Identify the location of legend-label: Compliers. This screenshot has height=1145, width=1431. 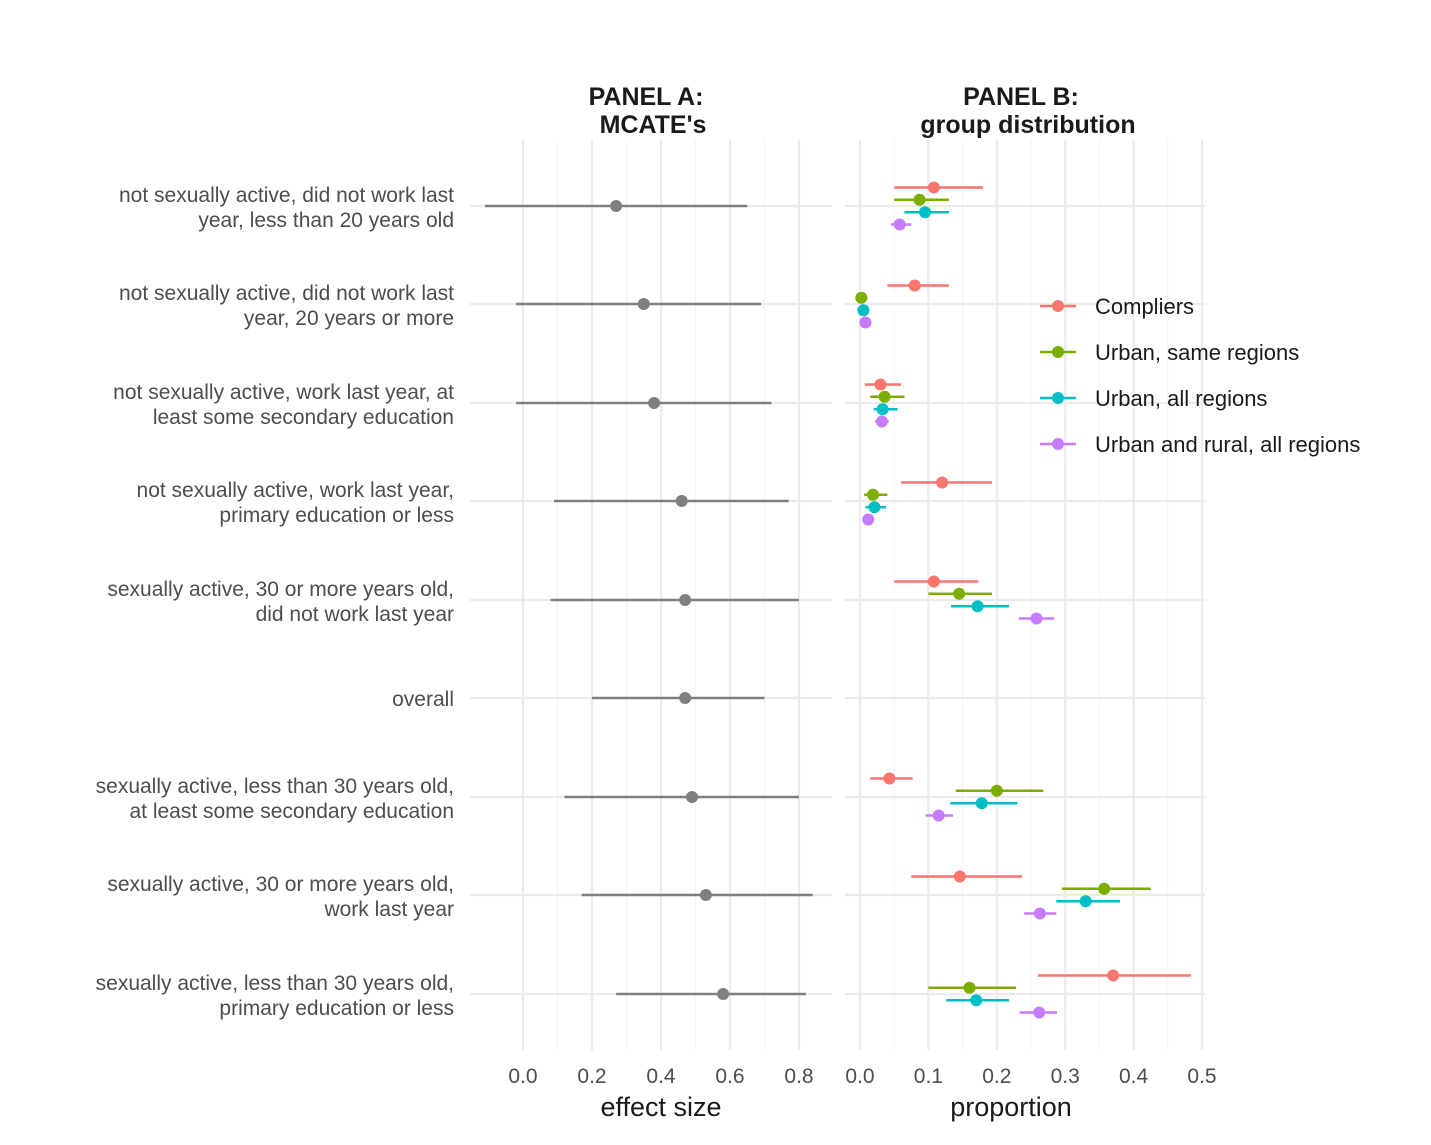
(1144, 306).